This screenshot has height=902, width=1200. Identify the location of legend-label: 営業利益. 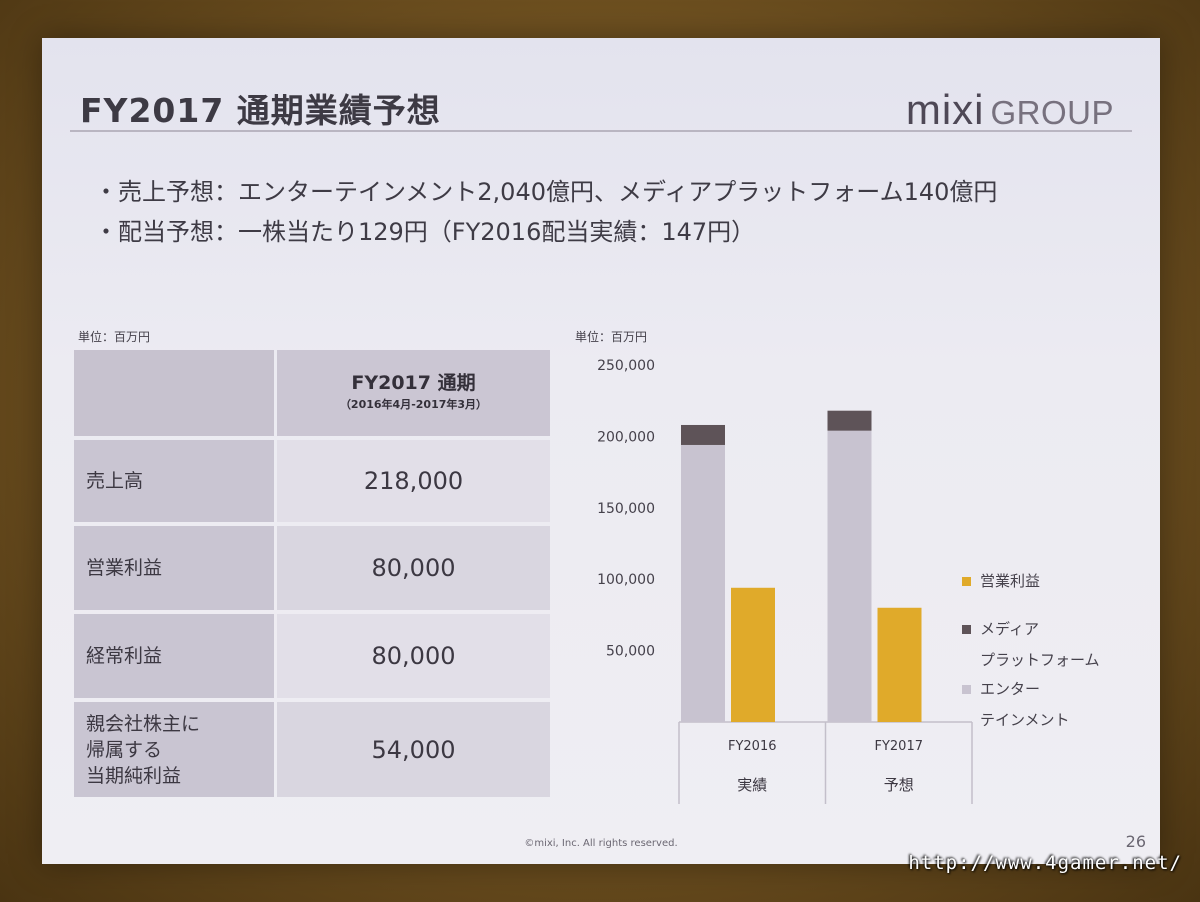
(1001, 581).